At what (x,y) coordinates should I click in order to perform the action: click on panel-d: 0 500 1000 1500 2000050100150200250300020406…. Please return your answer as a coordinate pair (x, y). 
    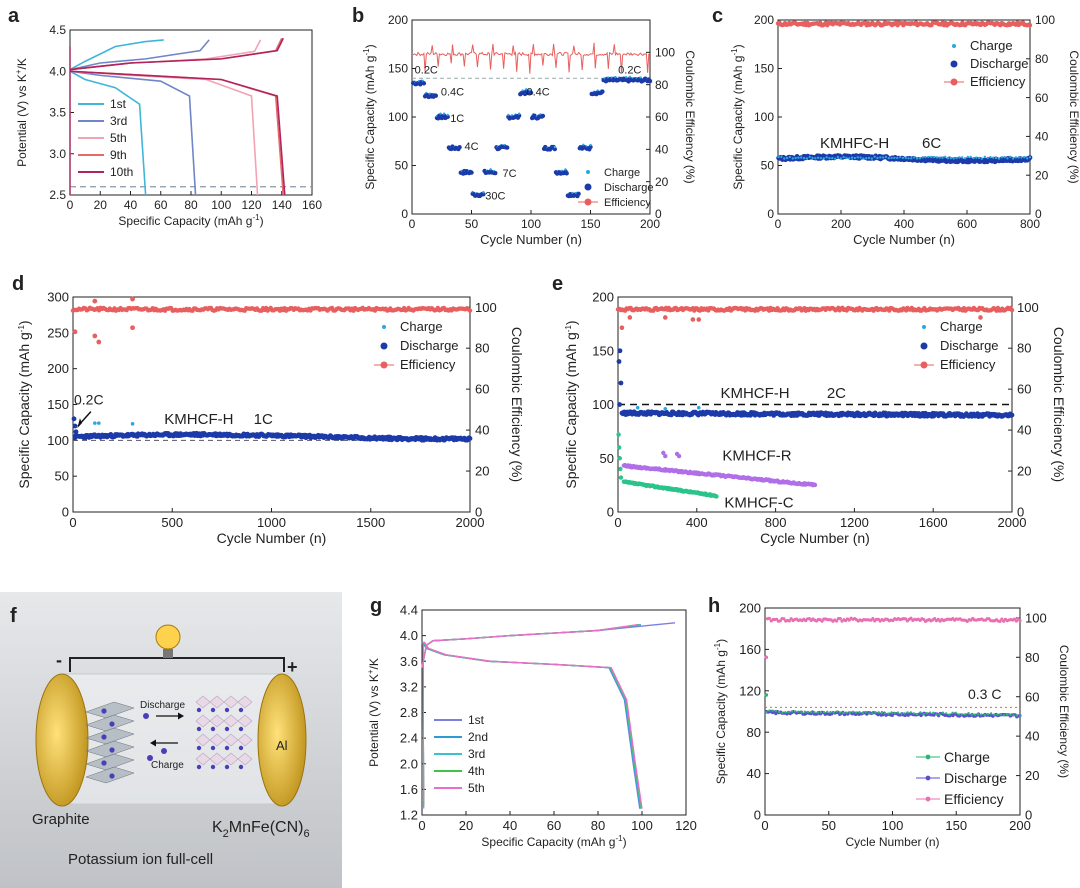
    Looking at the image, I should click on (270, 418).